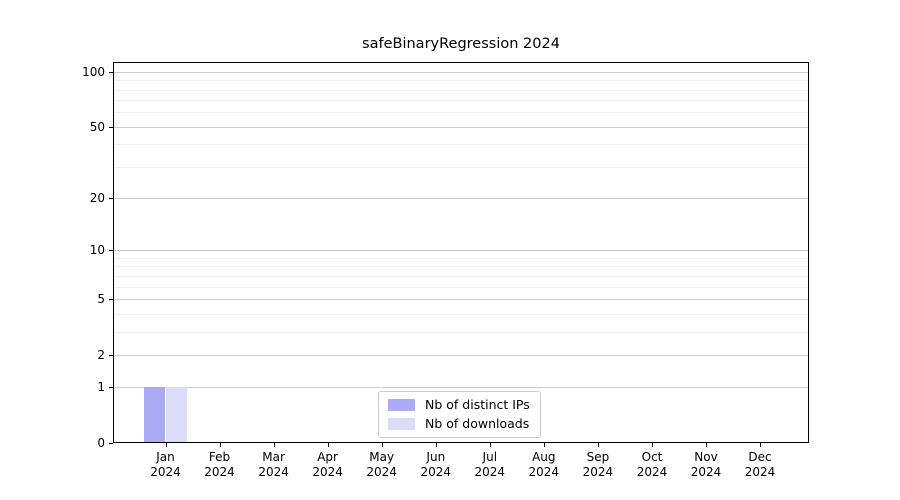  What do you see at coordinates (166, 445) in the screenshot?
I see `x-tick-jan` at bounding box center [166, 445].